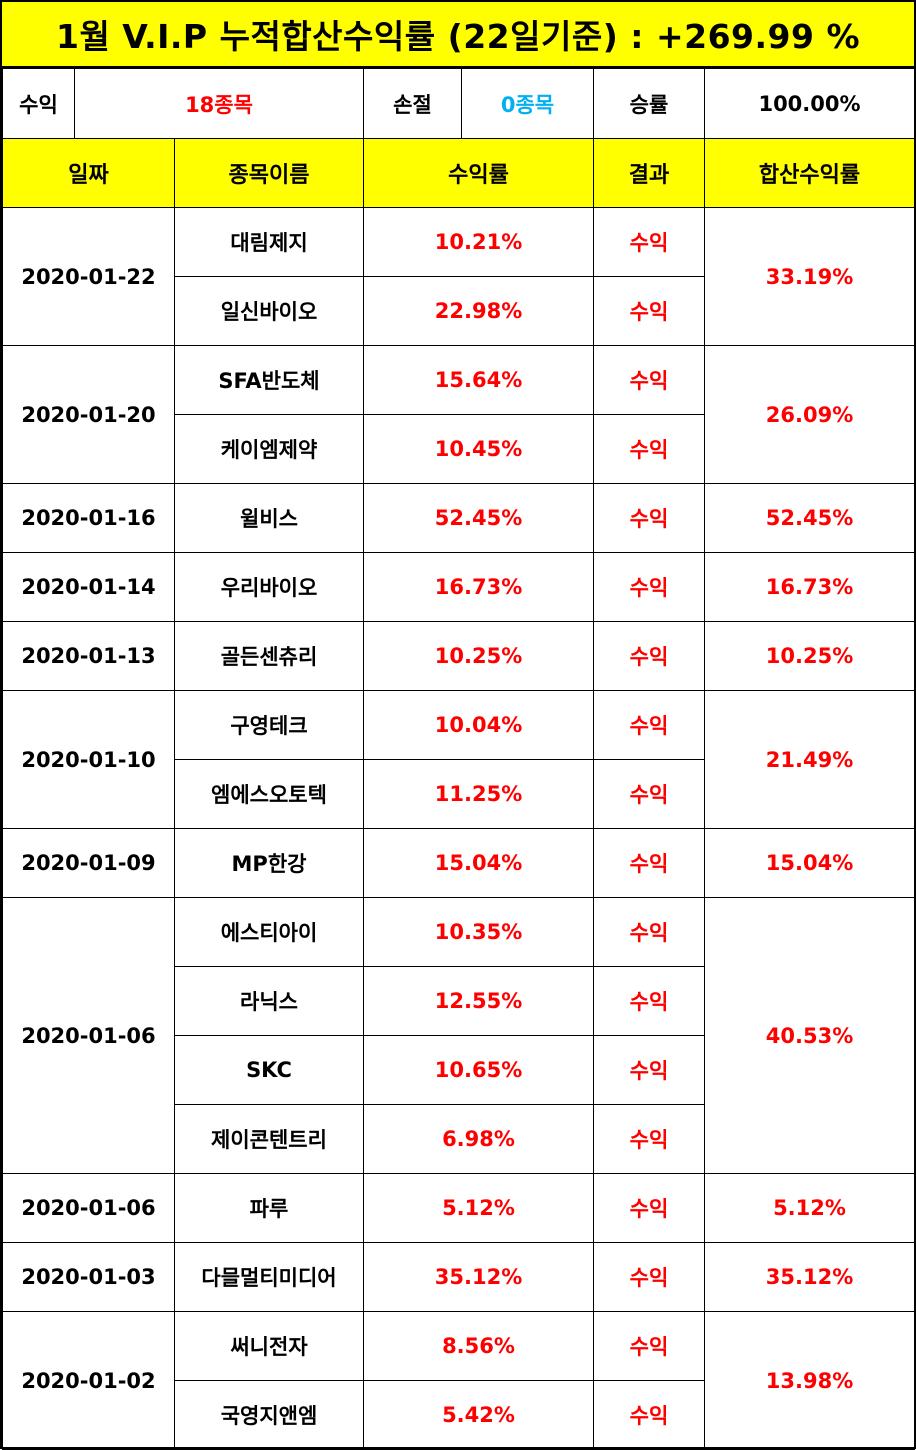  What do you see at coordinates (269, 587) in the screenshot?
I see `stock-name-cell: 우리바이오` at bounding box center [269, 587].